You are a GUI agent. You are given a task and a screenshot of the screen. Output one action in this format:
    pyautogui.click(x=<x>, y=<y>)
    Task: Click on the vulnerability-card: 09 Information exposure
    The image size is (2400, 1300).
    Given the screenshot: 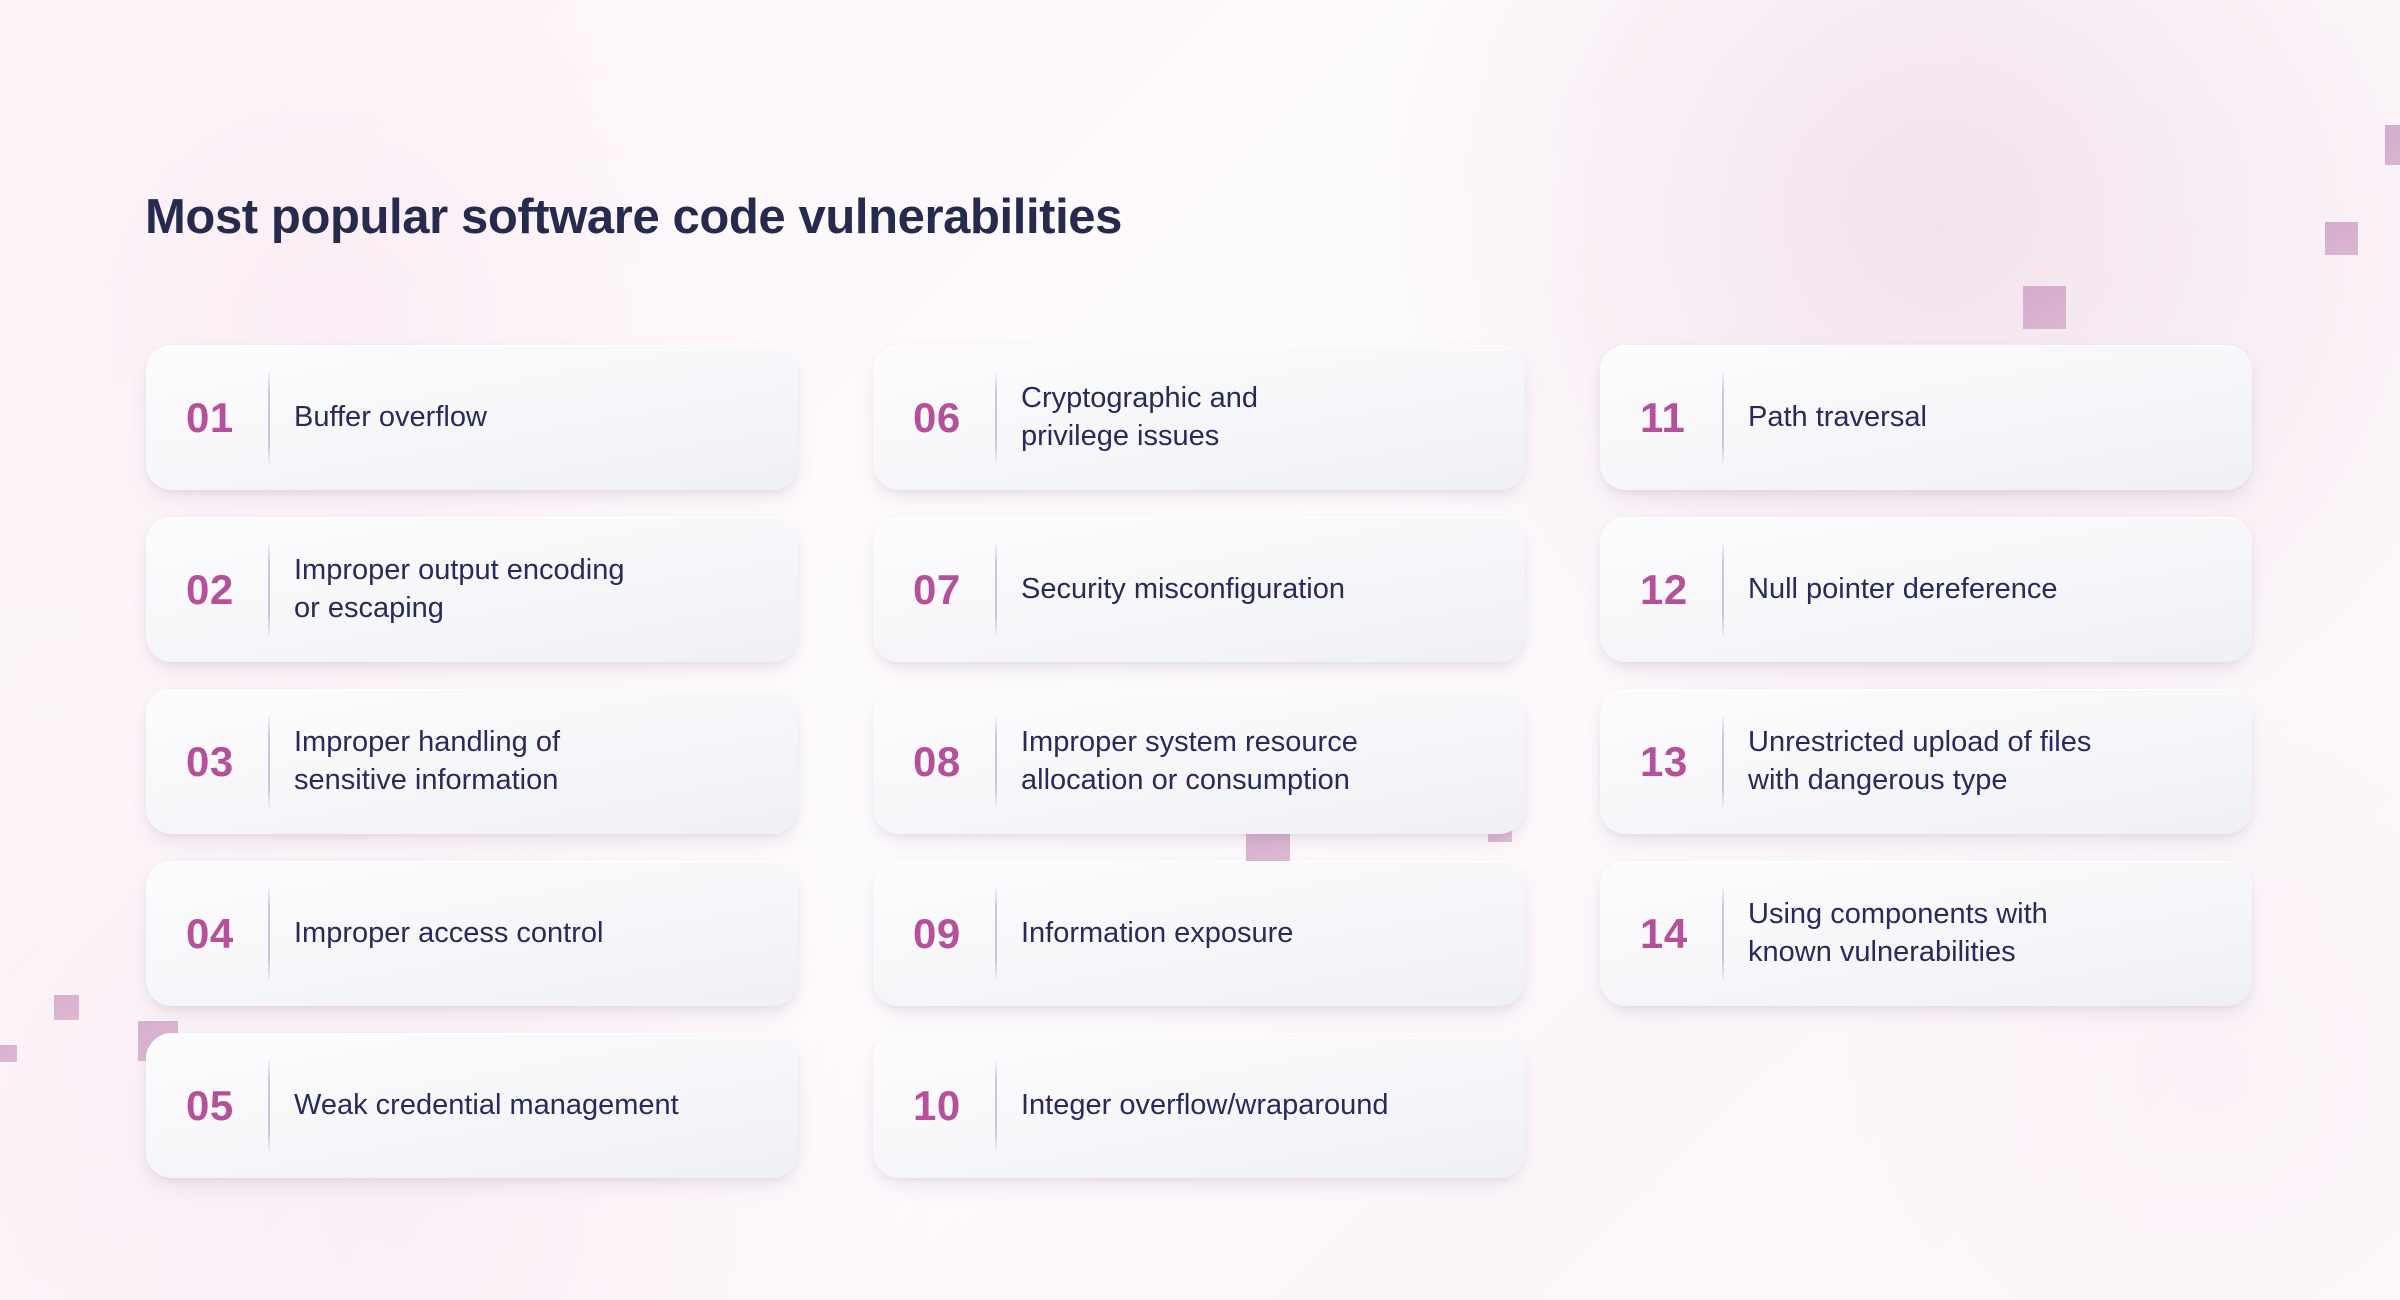 What is the action you would take?
    pyautogui.click(x=1199, y=933)
    